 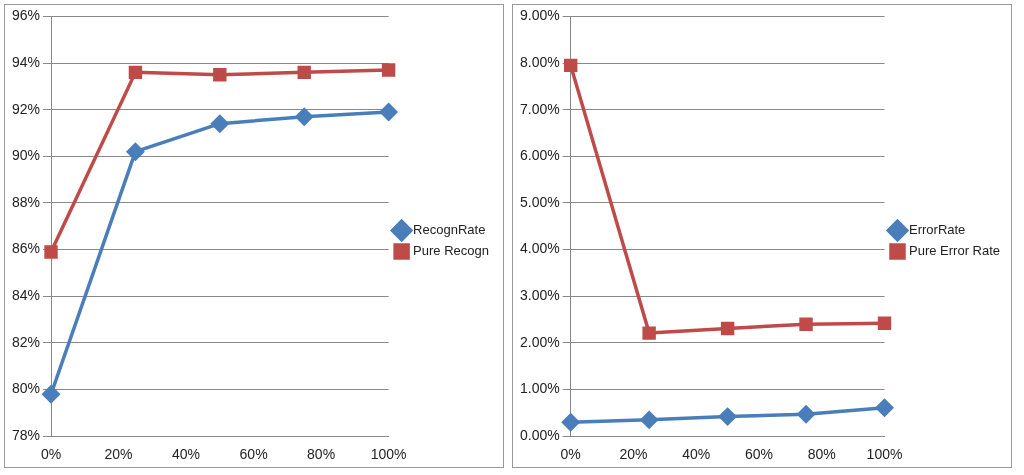 I want to click on y-tick-label: 8.00%, so click(x=539, y=61).